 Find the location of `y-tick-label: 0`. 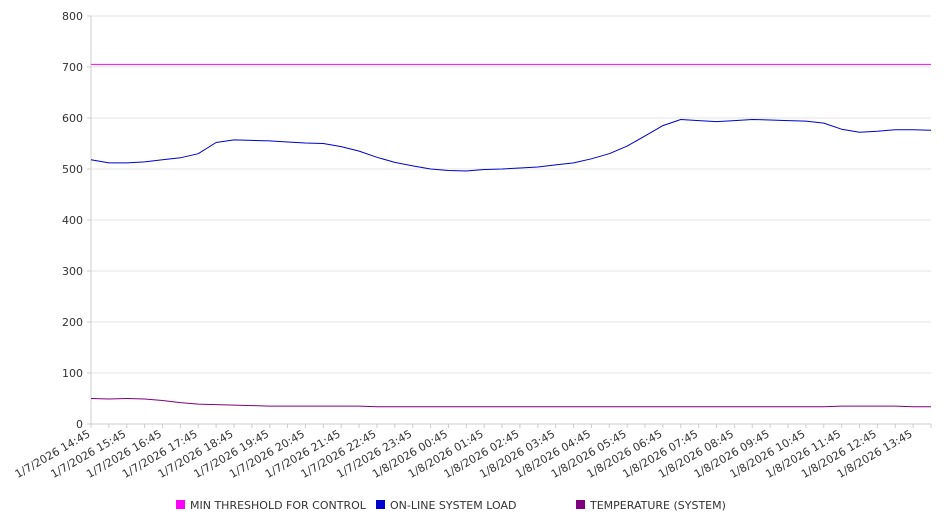

y-tick-label: 0 is located at coordinates (79, 424).